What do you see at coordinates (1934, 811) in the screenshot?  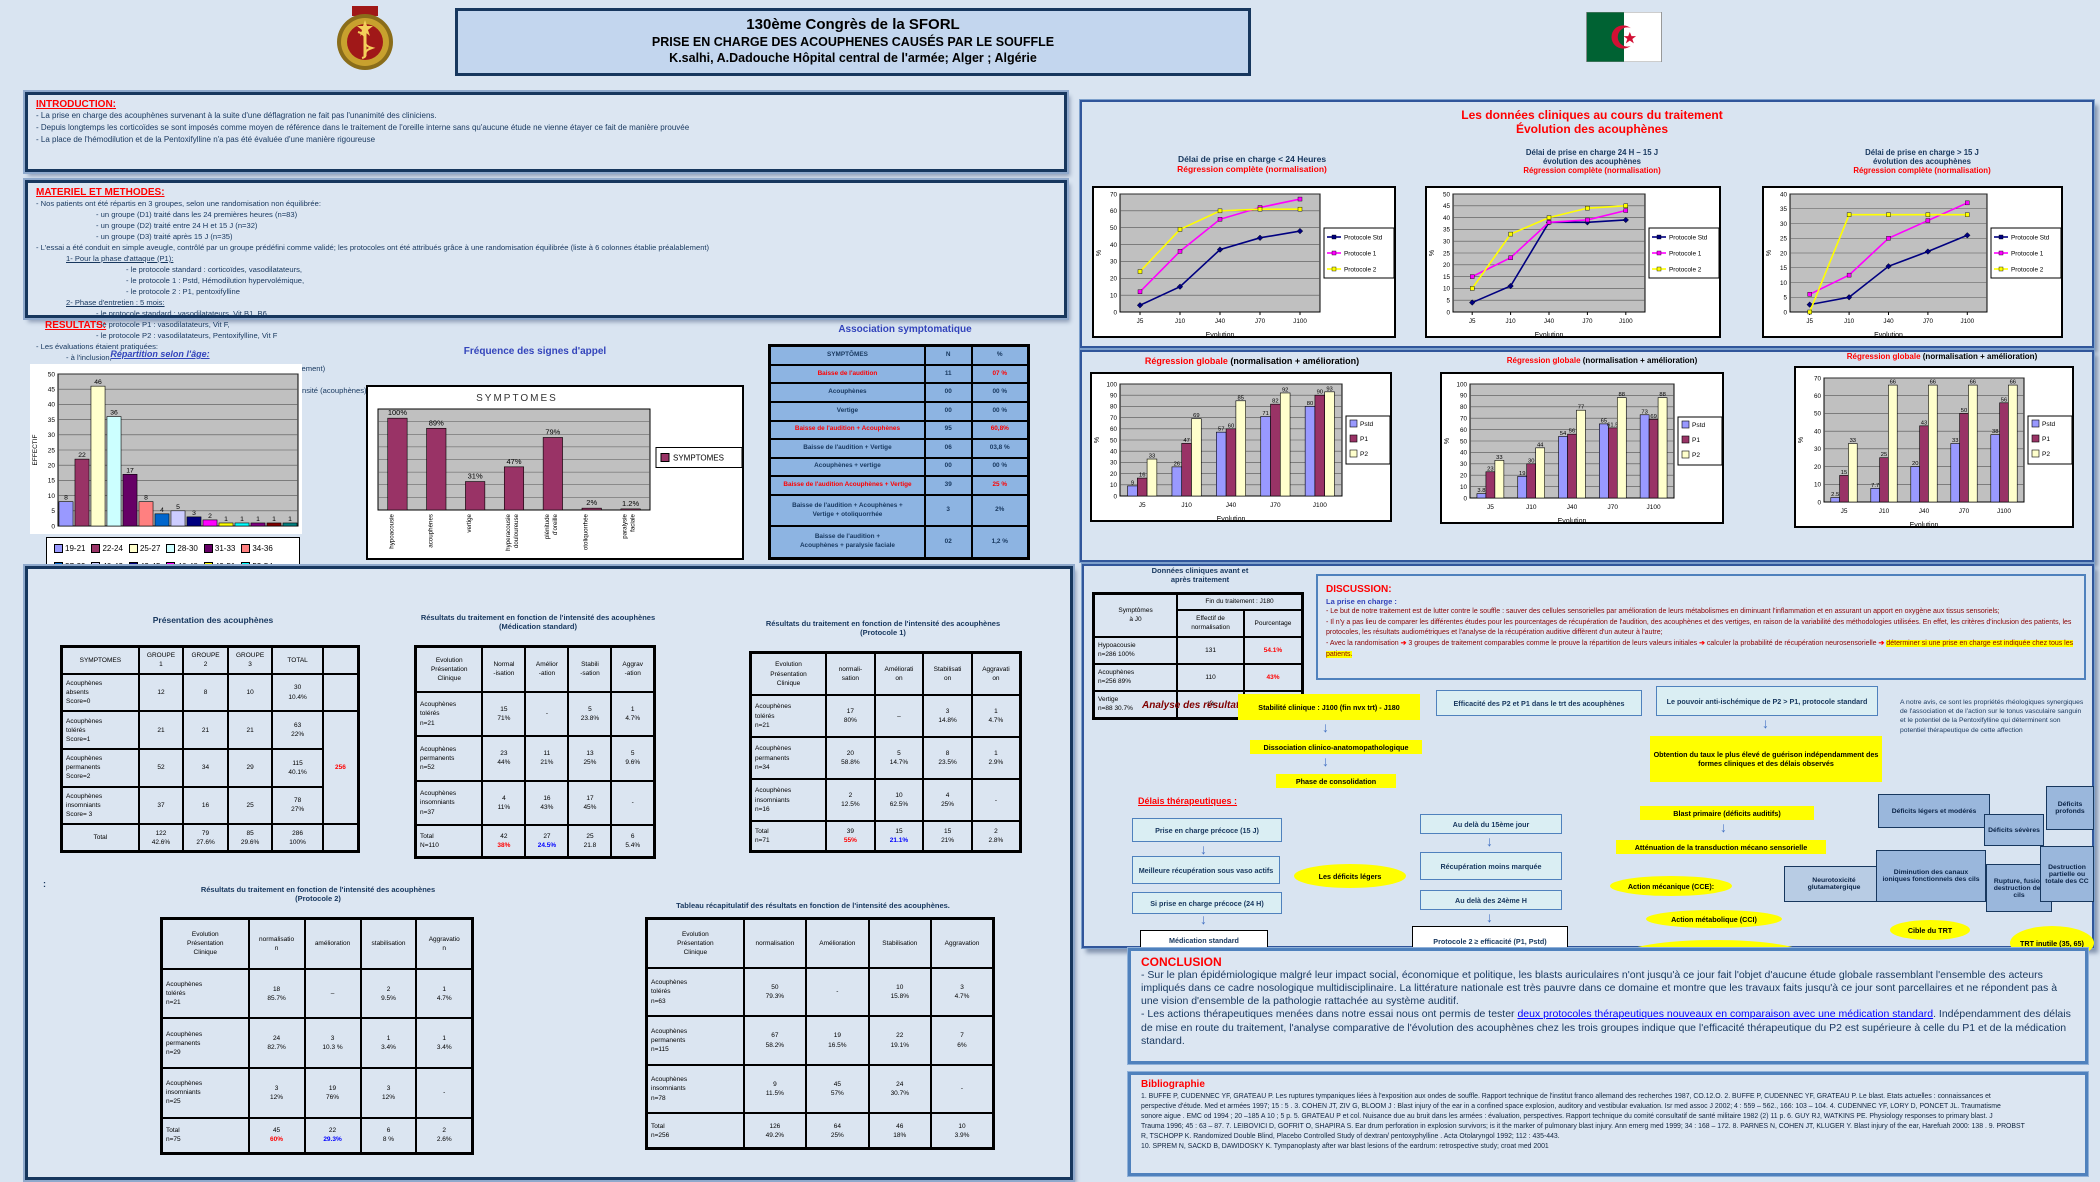 I see `flow-deficits-legers-moderes: Déficits légers et modérés` at bounding box center [1934, 811].